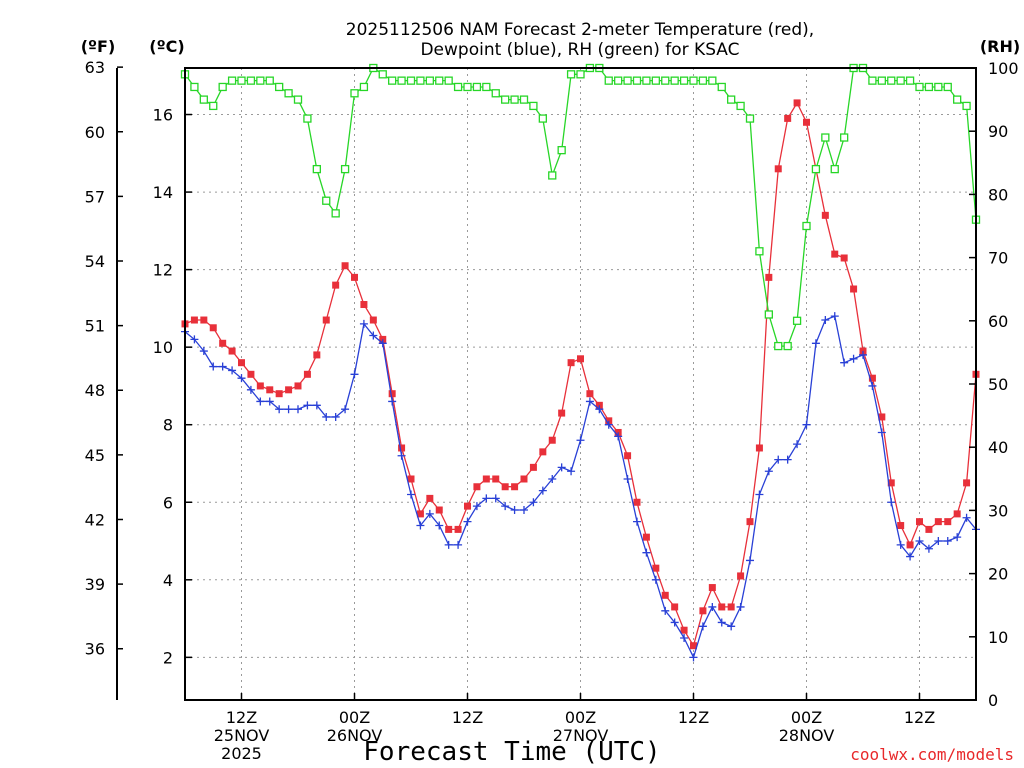  Describe the element at coordinates (104, 358) in the screenshot. I see `fahrenheit-axis: 36 39 42 45 48 51 54 57 60 63` at that location.